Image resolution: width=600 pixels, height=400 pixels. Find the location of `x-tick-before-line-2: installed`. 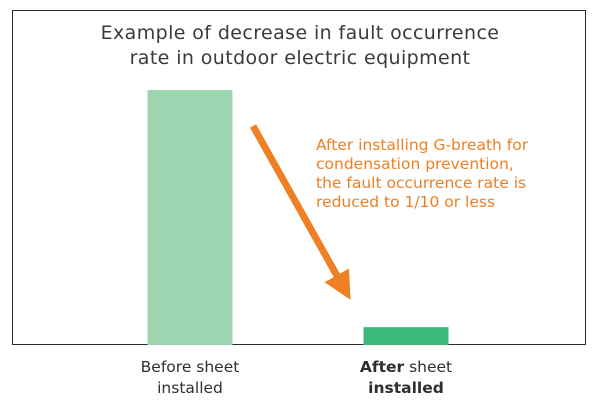

x-tick-before-line-2: installed is located at coordinates (190, 388).